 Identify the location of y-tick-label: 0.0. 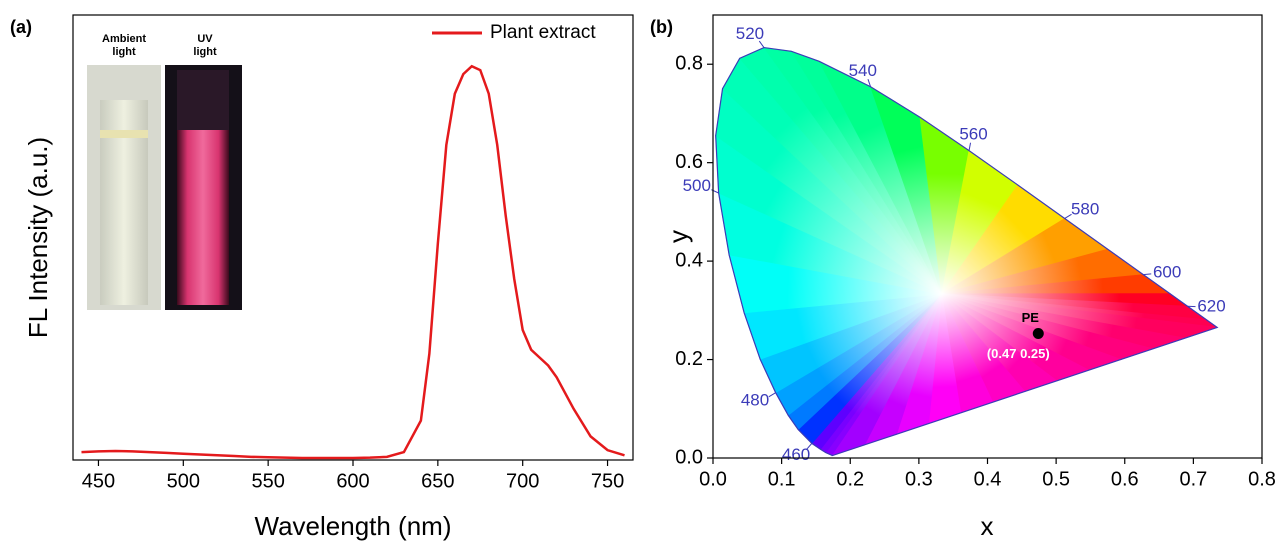
(689, 457).